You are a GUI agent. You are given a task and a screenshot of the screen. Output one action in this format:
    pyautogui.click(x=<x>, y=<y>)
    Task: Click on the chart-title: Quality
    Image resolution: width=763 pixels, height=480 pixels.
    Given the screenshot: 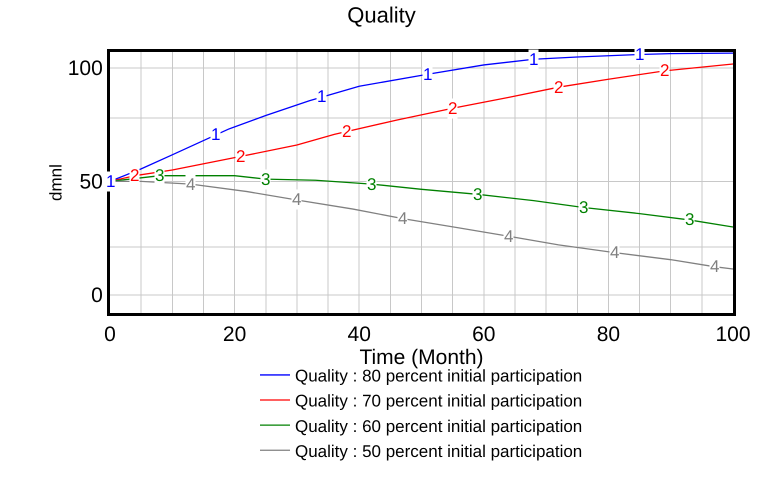 What is the action you would take?
    pyautogui.click(x=381, y=15)
    